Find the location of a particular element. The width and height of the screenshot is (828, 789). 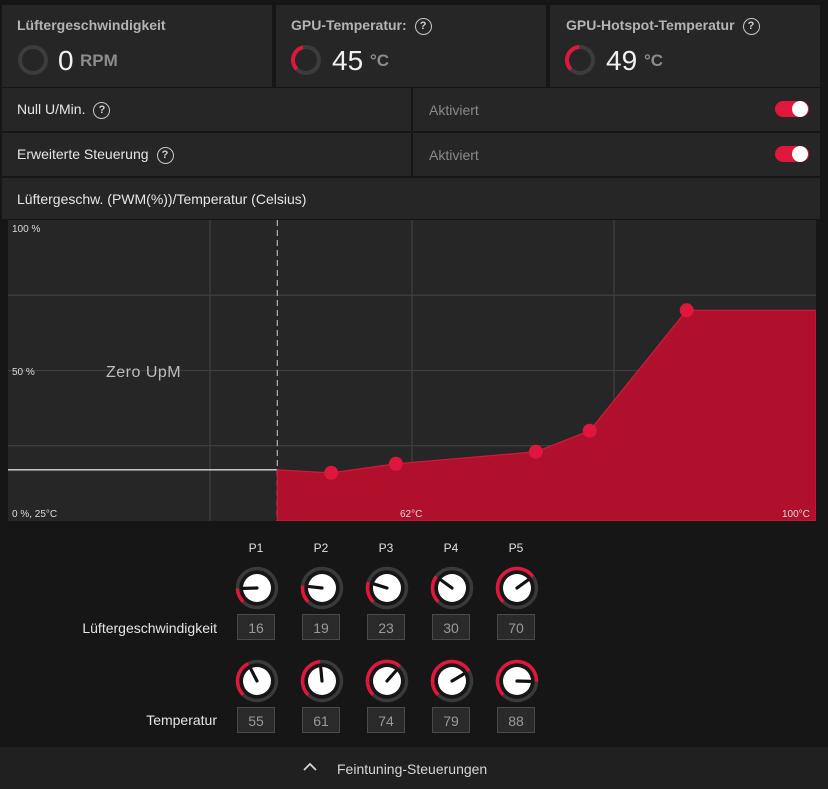

temperature-input-p3: 74 is located at coordinates (386, 720).